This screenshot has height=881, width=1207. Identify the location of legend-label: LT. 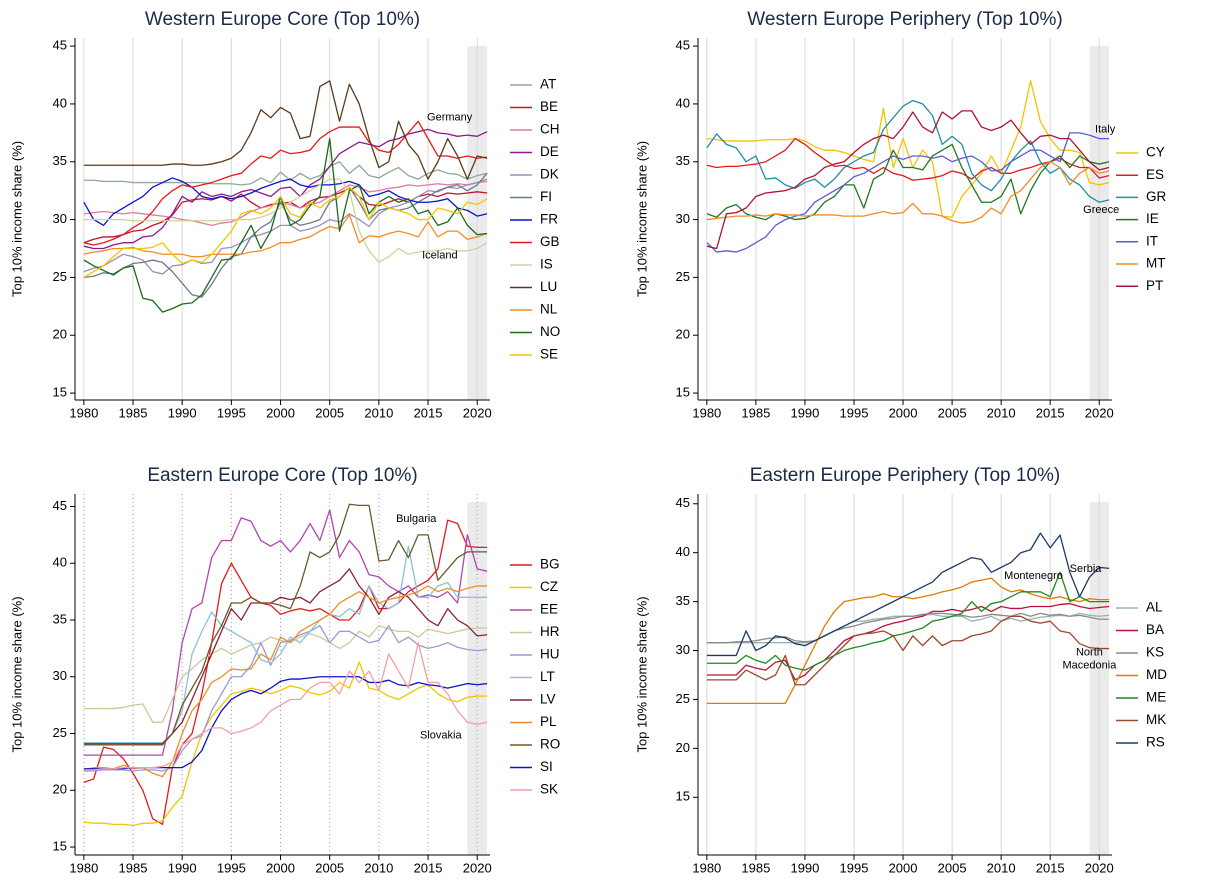
(547, 676).